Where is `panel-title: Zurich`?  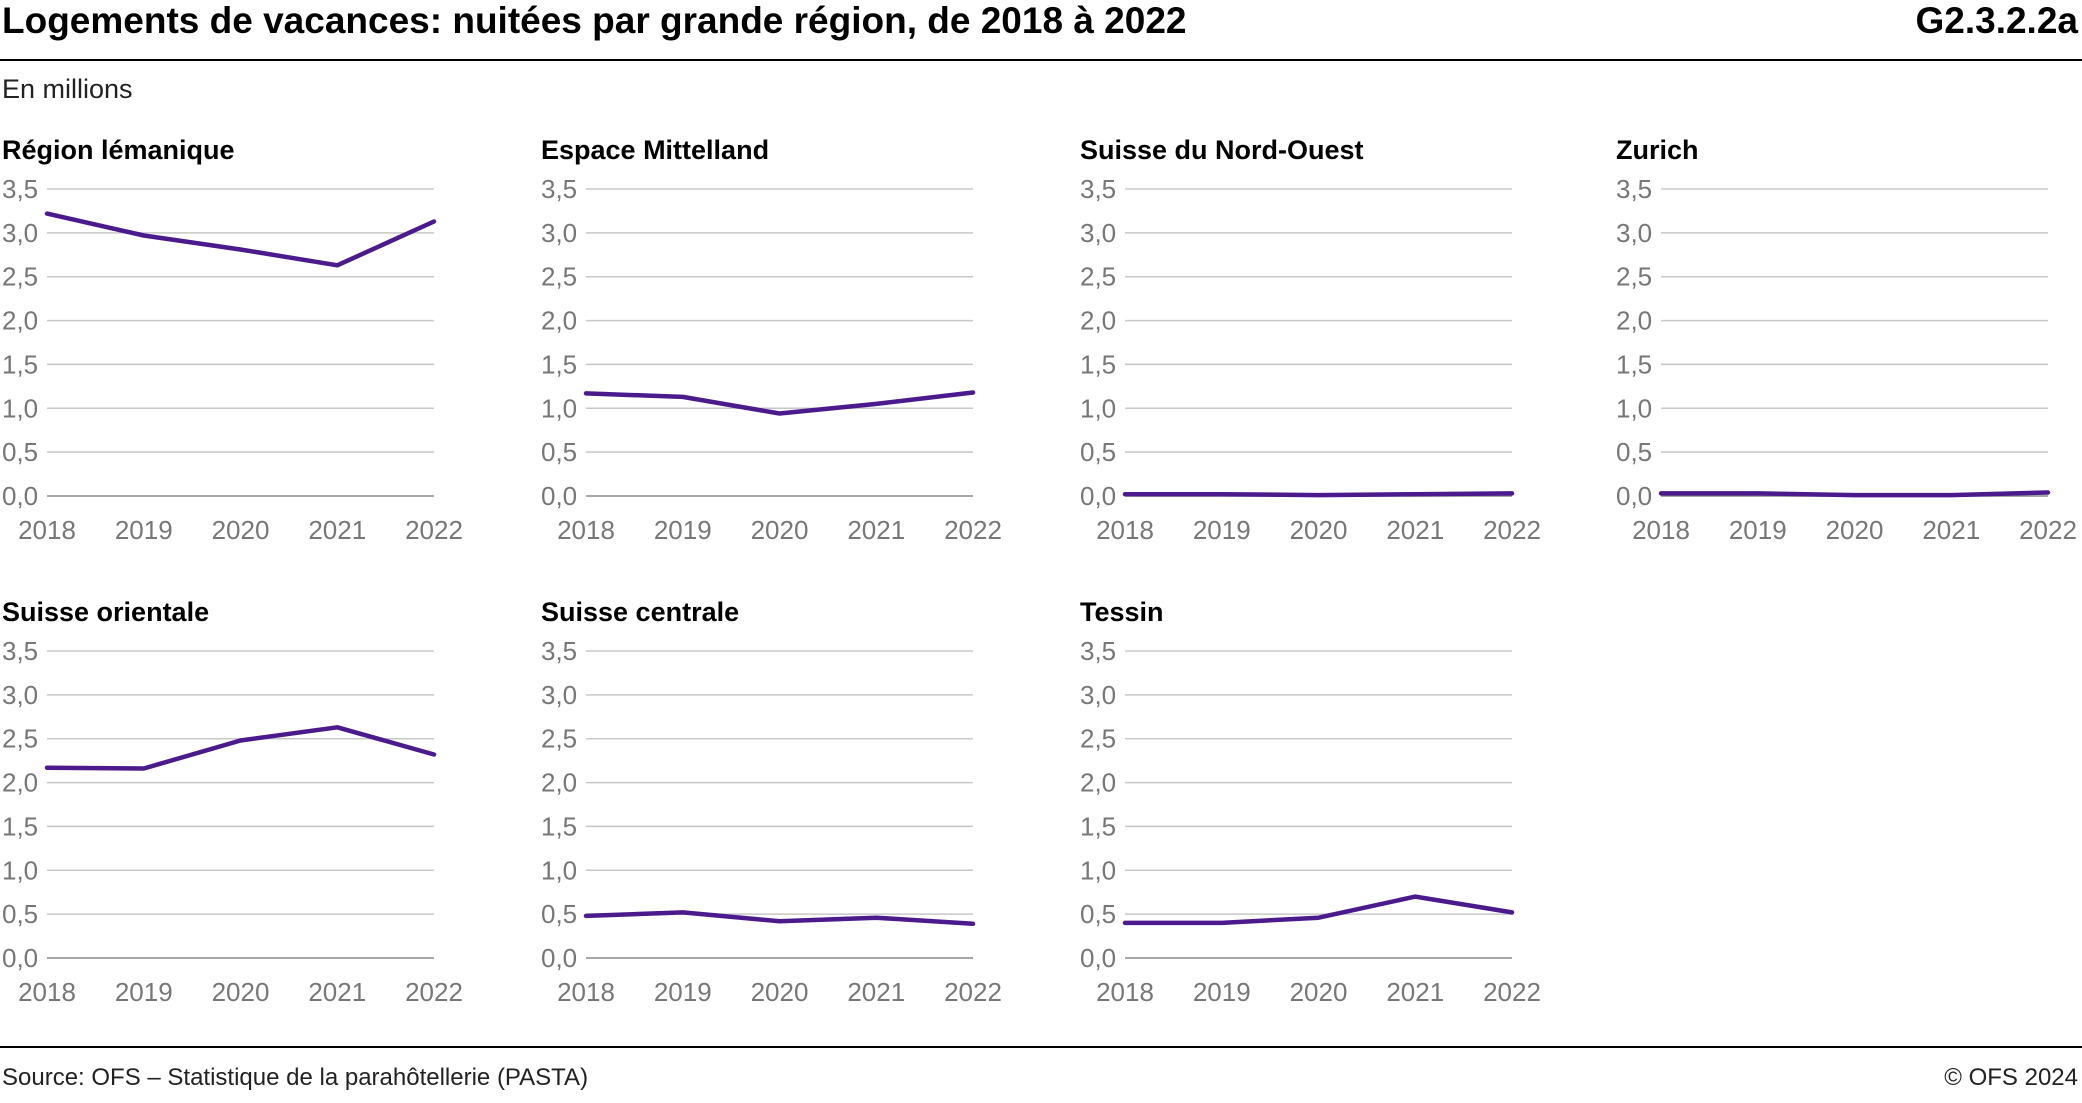 panel-title: Zurich is located at coordinates (1657, 150).